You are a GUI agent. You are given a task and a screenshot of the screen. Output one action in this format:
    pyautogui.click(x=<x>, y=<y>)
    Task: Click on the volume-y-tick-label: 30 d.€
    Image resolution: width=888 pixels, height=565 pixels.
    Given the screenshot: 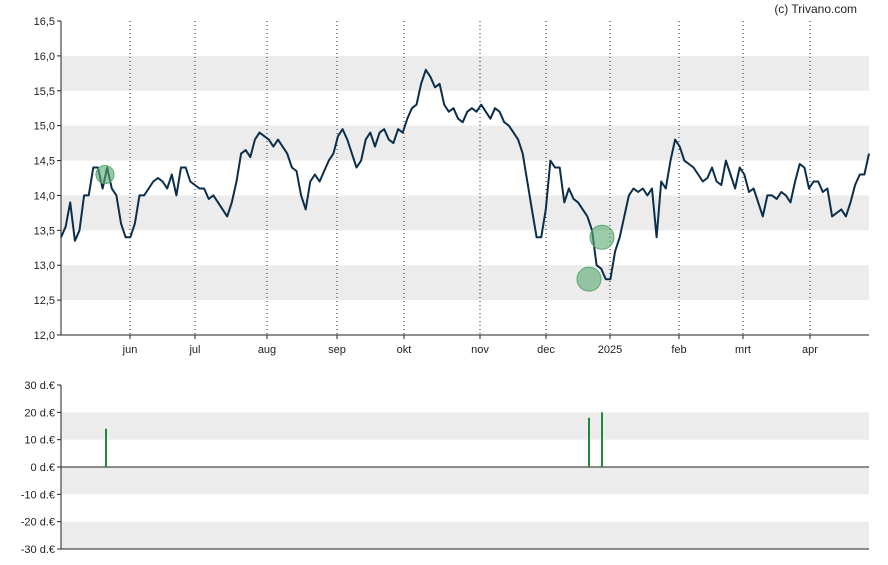 What is the action you would take?
    pyautogui.click(x=39, y=386)
    